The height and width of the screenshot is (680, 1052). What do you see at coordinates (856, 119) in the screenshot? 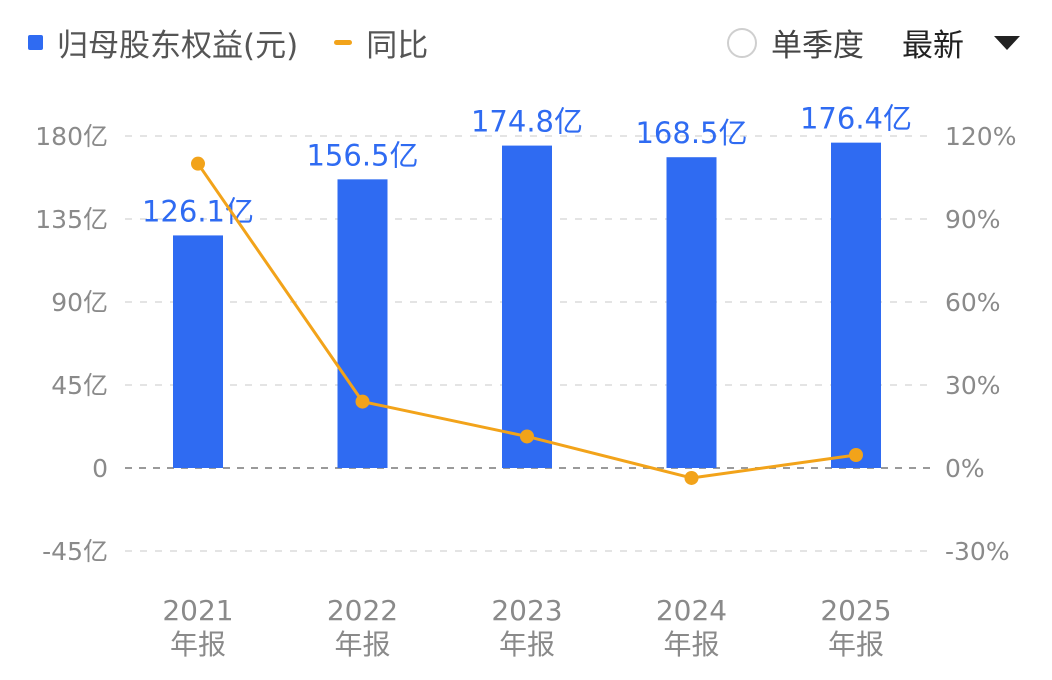
I see `bar-value-label: 176.4亿` at bounding box center [856, 119].